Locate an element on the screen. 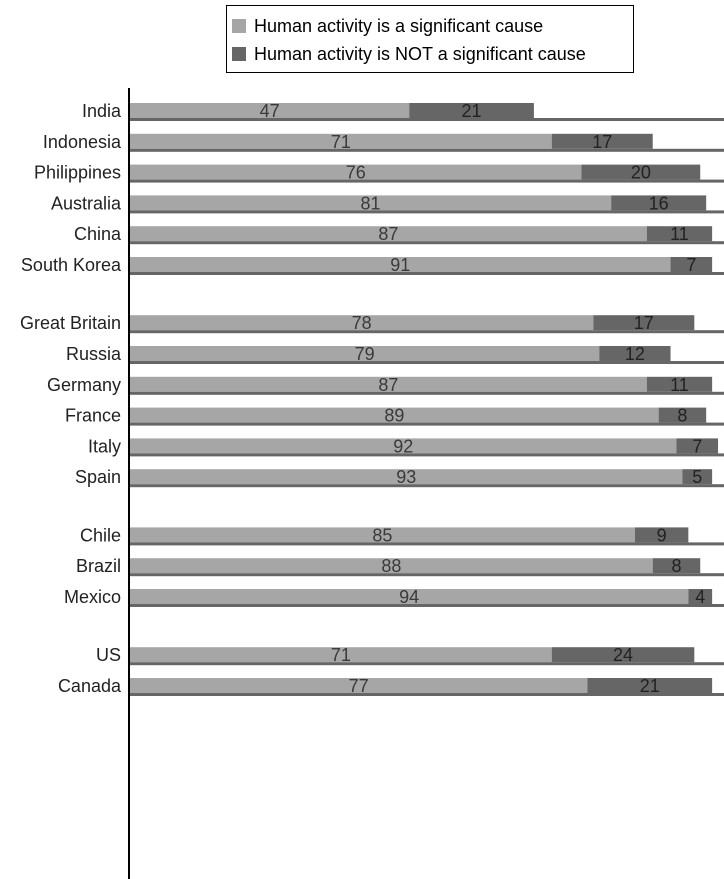 The height and width of the screenshot is (879, 724). data-label-significant: 89 is located at coordinates (394, 416).